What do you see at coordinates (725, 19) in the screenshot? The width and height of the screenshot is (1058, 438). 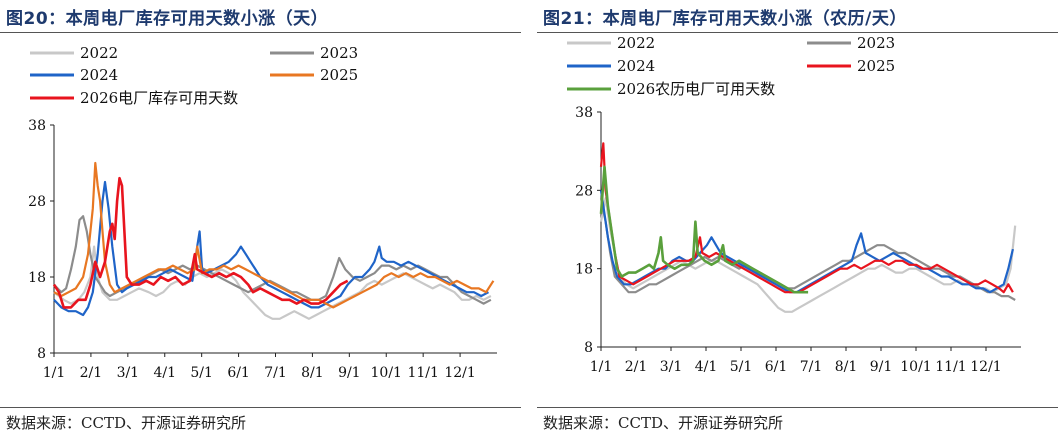 I see `chart-title: 图21：本周电厂库存可用天数小涨（农历/天）` at bounding box center [725, 19].